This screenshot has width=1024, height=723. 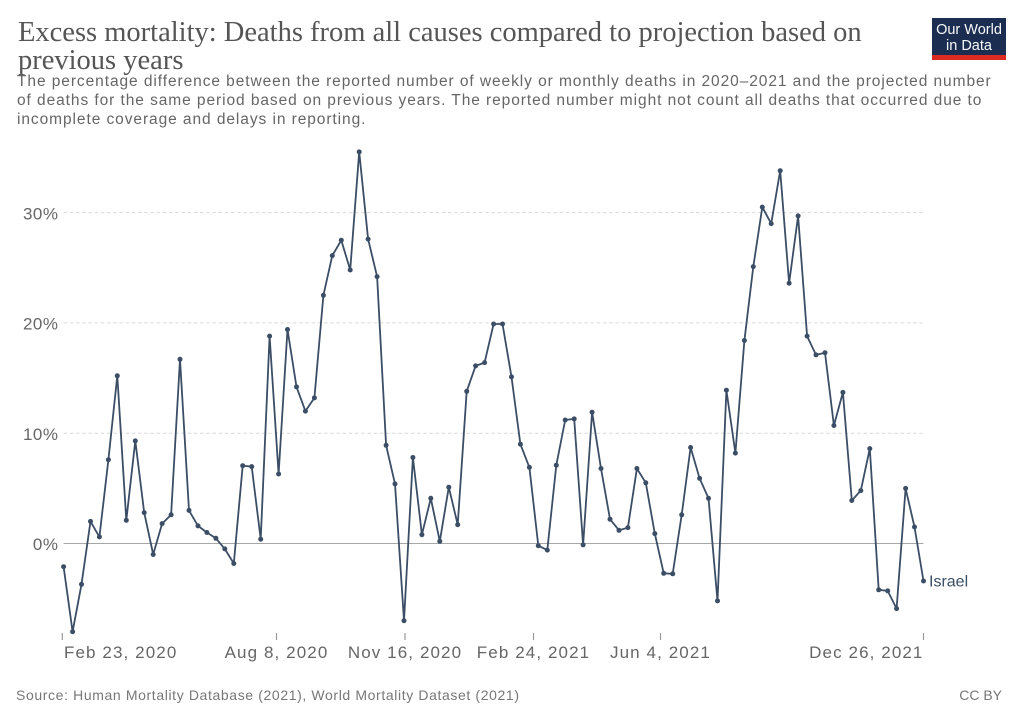 I want to click on svg-text: Feb 23, 2020, so click(x=120, y=652).